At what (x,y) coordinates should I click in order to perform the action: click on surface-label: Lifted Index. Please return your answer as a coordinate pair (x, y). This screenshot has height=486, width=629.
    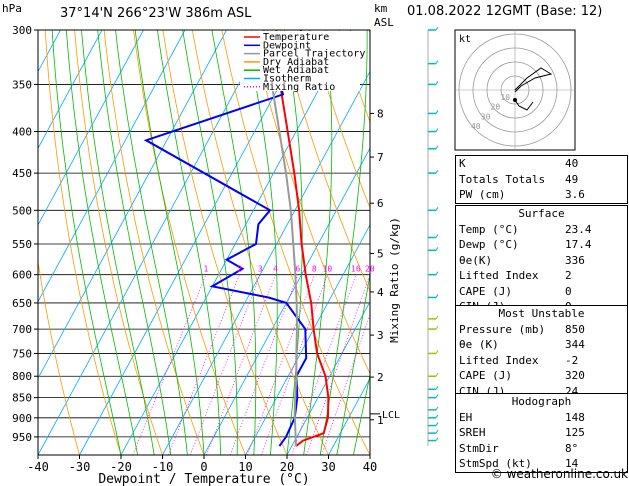
    Looking at the image, I should click on (499, 275).